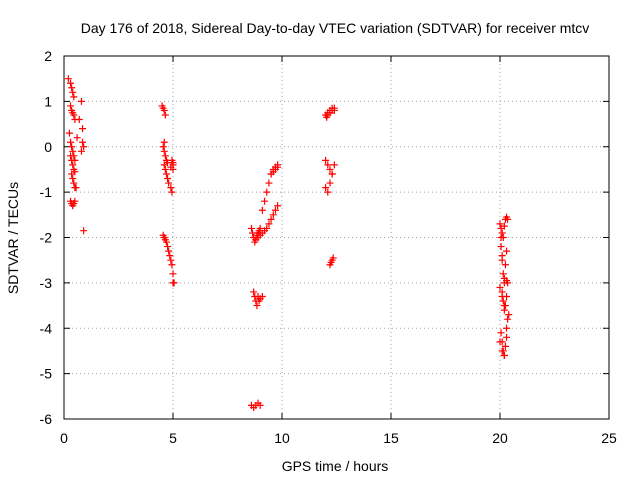  What do you see at coordinates (46, 238) in the screenshot?
I see `y-tick-label: -2` at bounding box center [46, 238].